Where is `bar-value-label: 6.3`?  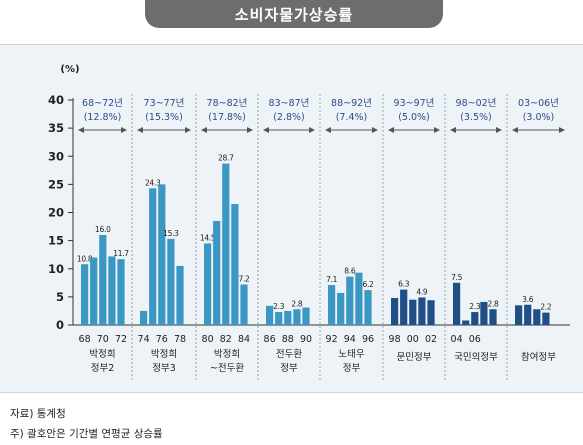
bar-value-label: 6.3 is located at coordinates (404, 284).